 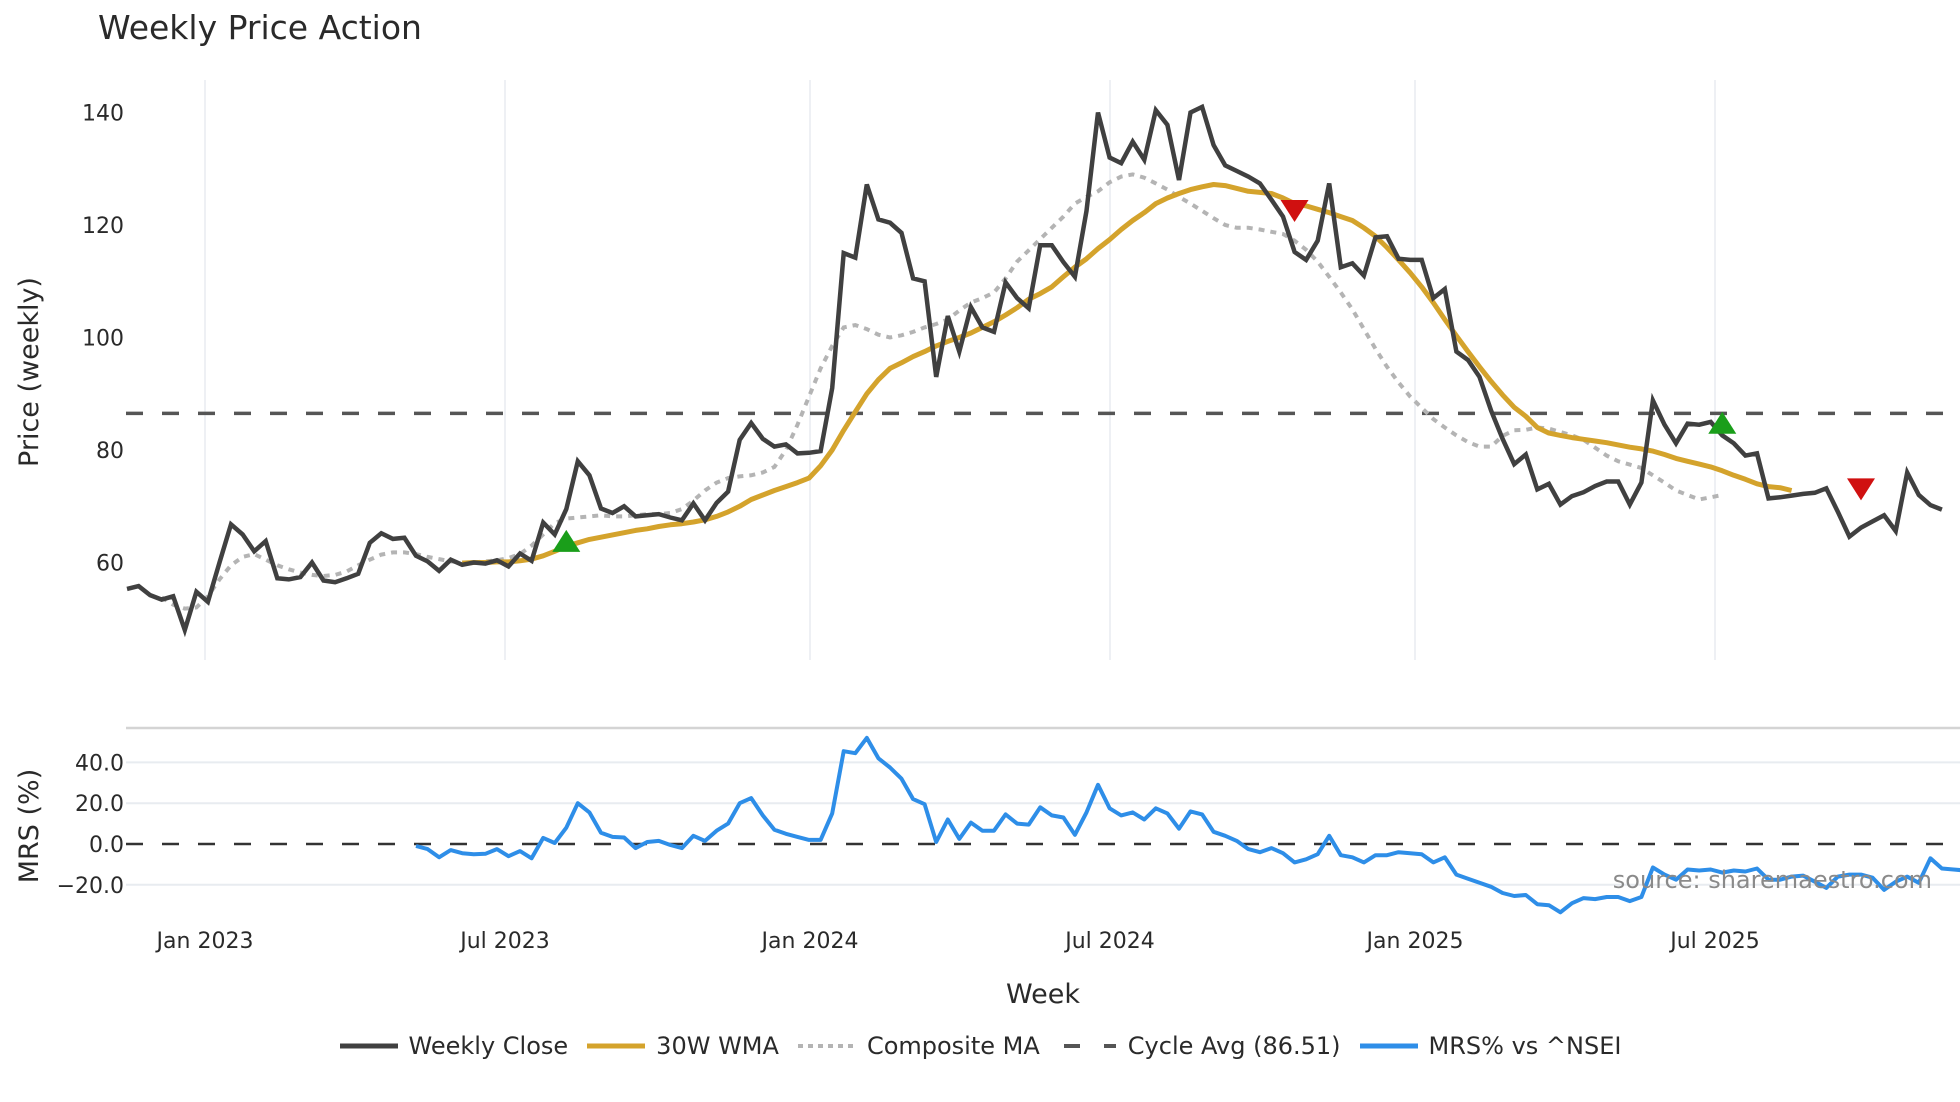 I want to click on svg-text: Week, so click(x=1043, y=994).